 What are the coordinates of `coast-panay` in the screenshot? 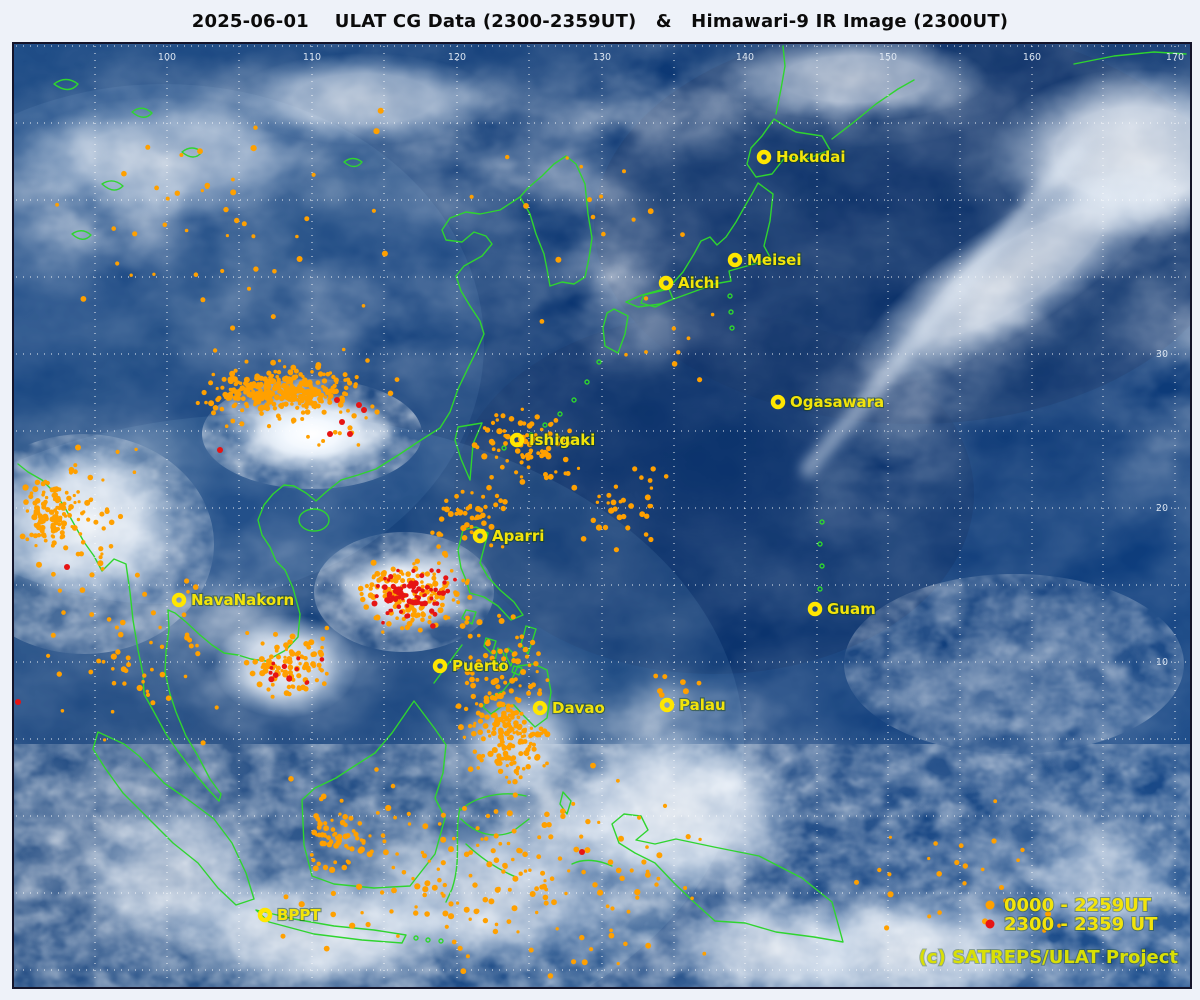 It's located at (490, 646).